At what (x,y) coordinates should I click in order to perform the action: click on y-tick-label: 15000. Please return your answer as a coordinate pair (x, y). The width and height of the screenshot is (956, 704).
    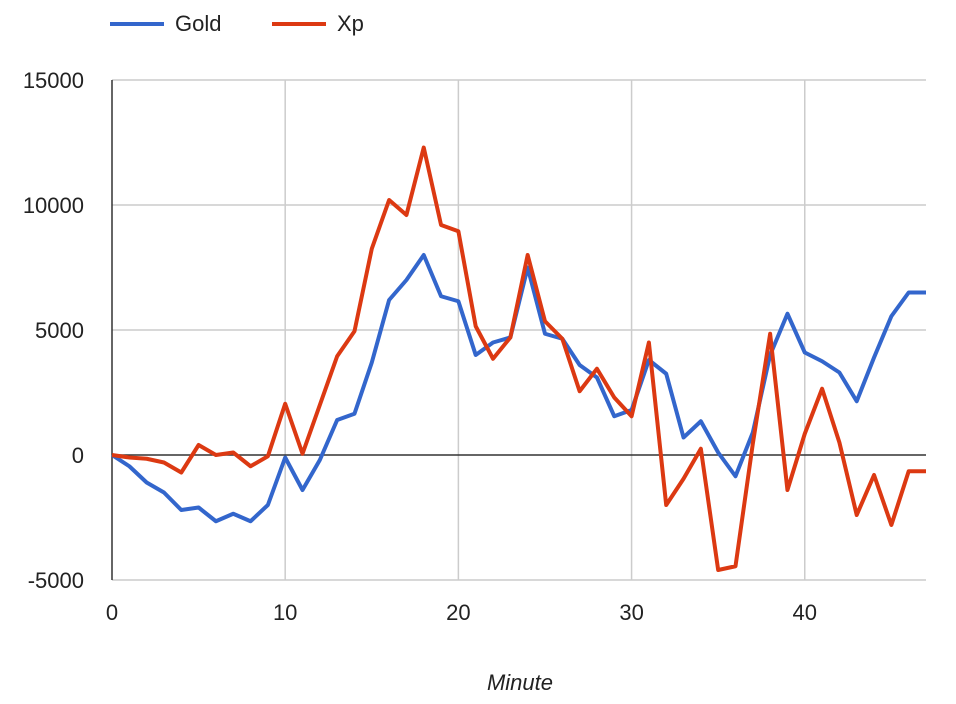
    Looking at the image, I should click on (53, 80).